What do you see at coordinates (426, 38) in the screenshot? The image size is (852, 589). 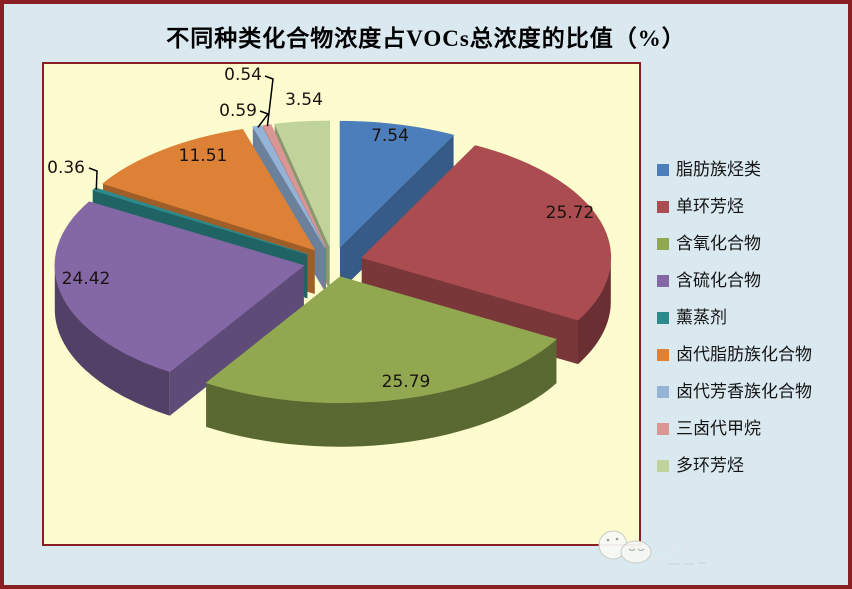 I see `chart-title: 不同种类化合物浓度占VOCs总浓度的比值（%）` at bounding box center [426, 38].